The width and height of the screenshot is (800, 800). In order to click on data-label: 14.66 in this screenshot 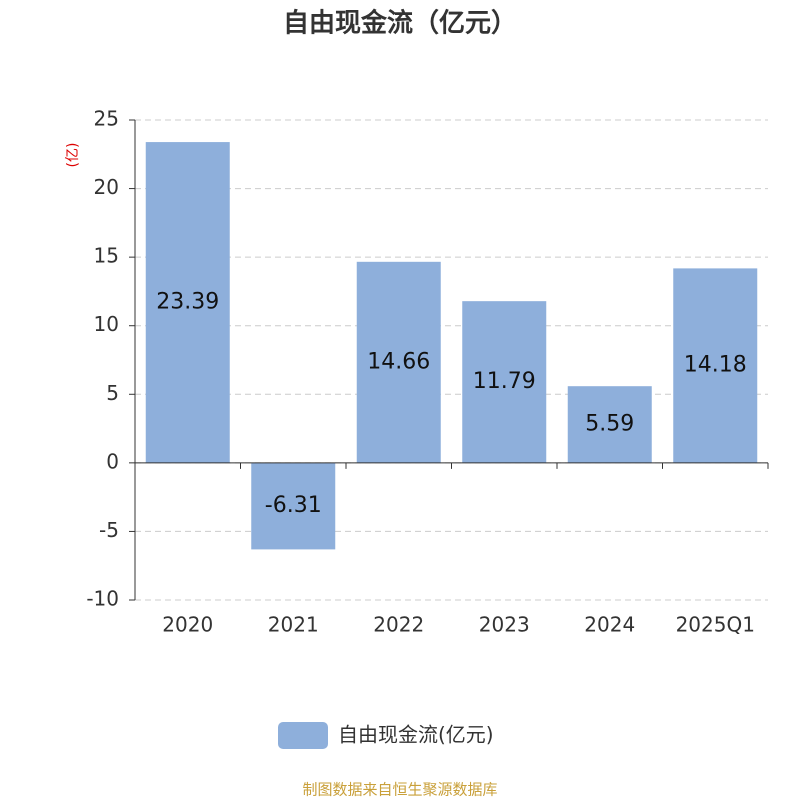, I will do `click(398, 361)`.